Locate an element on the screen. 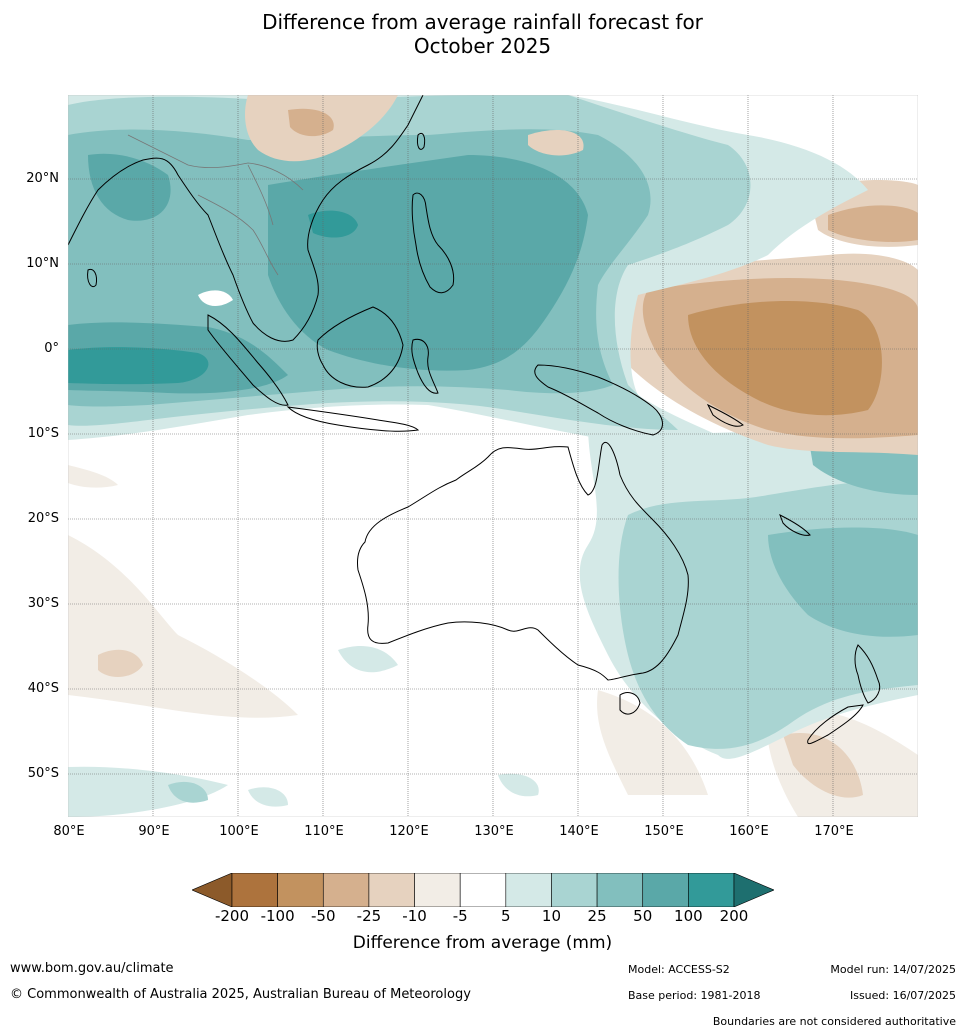 The image size is (965, 1035). colorbar-svg is located at coordinates (483, 890).